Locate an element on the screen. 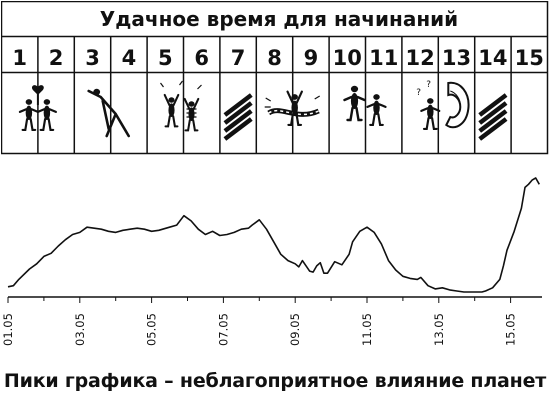 The image size is (550, 401). day-number-5: 5 is located at coordinates (165, 58).